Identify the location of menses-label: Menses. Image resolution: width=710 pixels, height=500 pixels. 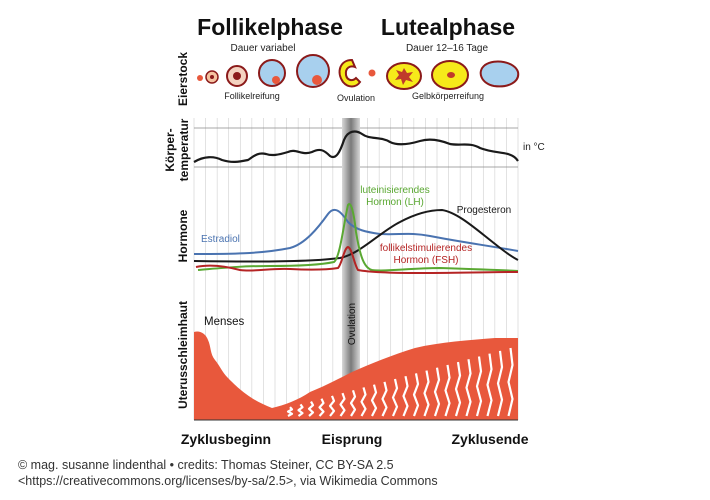
(224, 322).